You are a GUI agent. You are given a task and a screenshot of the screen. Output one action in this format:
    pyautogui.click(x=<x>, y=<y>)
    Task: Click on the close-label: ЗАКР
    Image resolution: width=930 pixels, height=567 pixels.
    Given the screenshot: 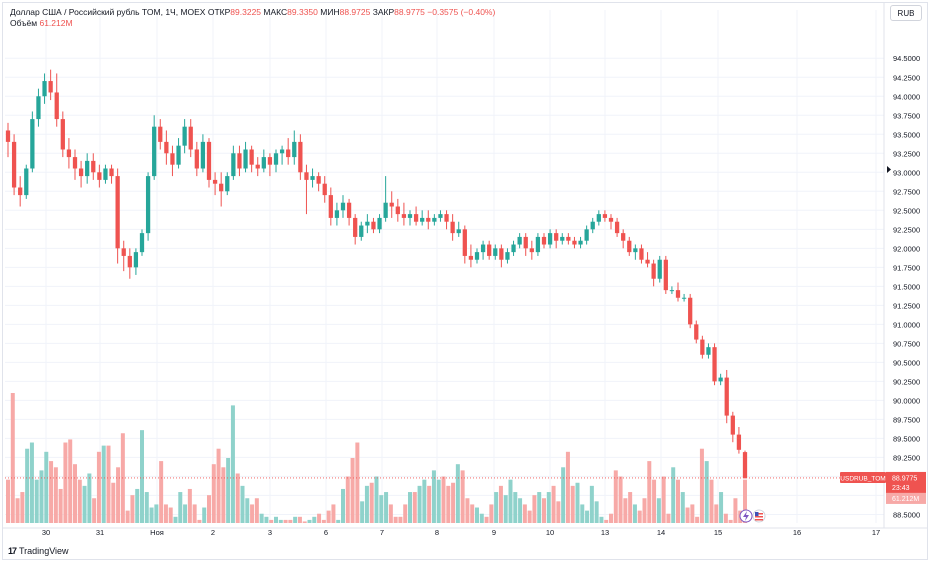 What is the action you would take?
    pyautogui.click(x=383, y=12)
    